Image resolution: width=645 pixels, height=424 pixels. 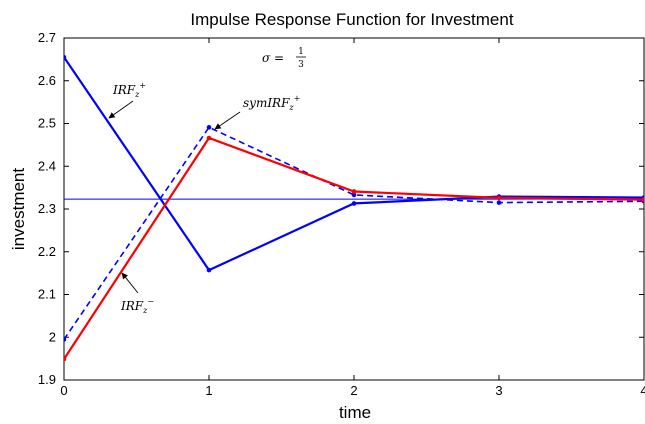 I want to click on irf-plus-annotation: IRFz+, so click(x=127, y=100).